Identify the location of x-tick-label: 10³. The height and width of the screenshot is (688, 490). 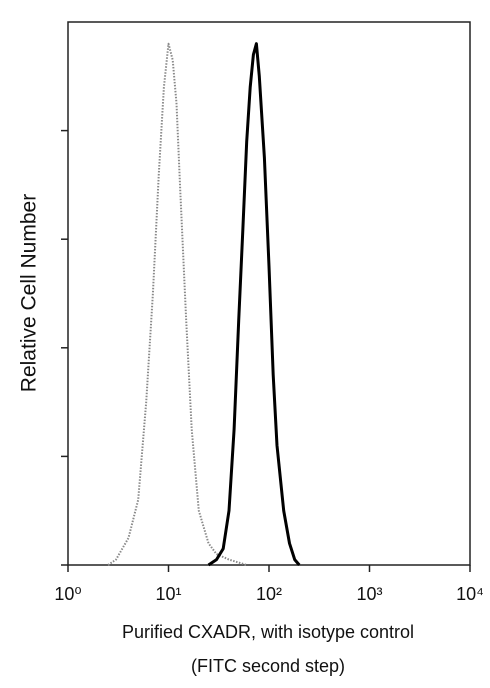
(369, 594).